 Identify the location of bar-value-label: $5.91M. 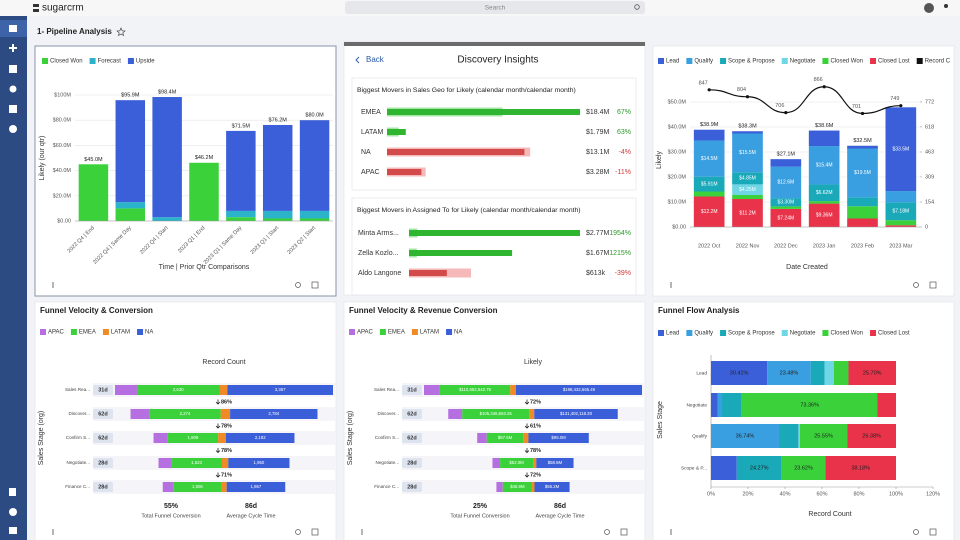
(709, 184).